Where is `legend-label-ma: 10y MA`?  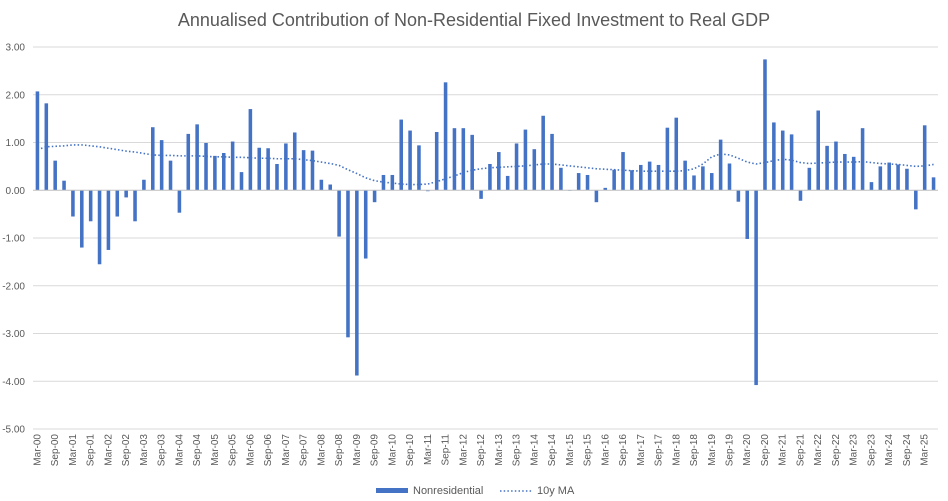
legend-label-ma: 10y MA is located at coordinates (556, 491).